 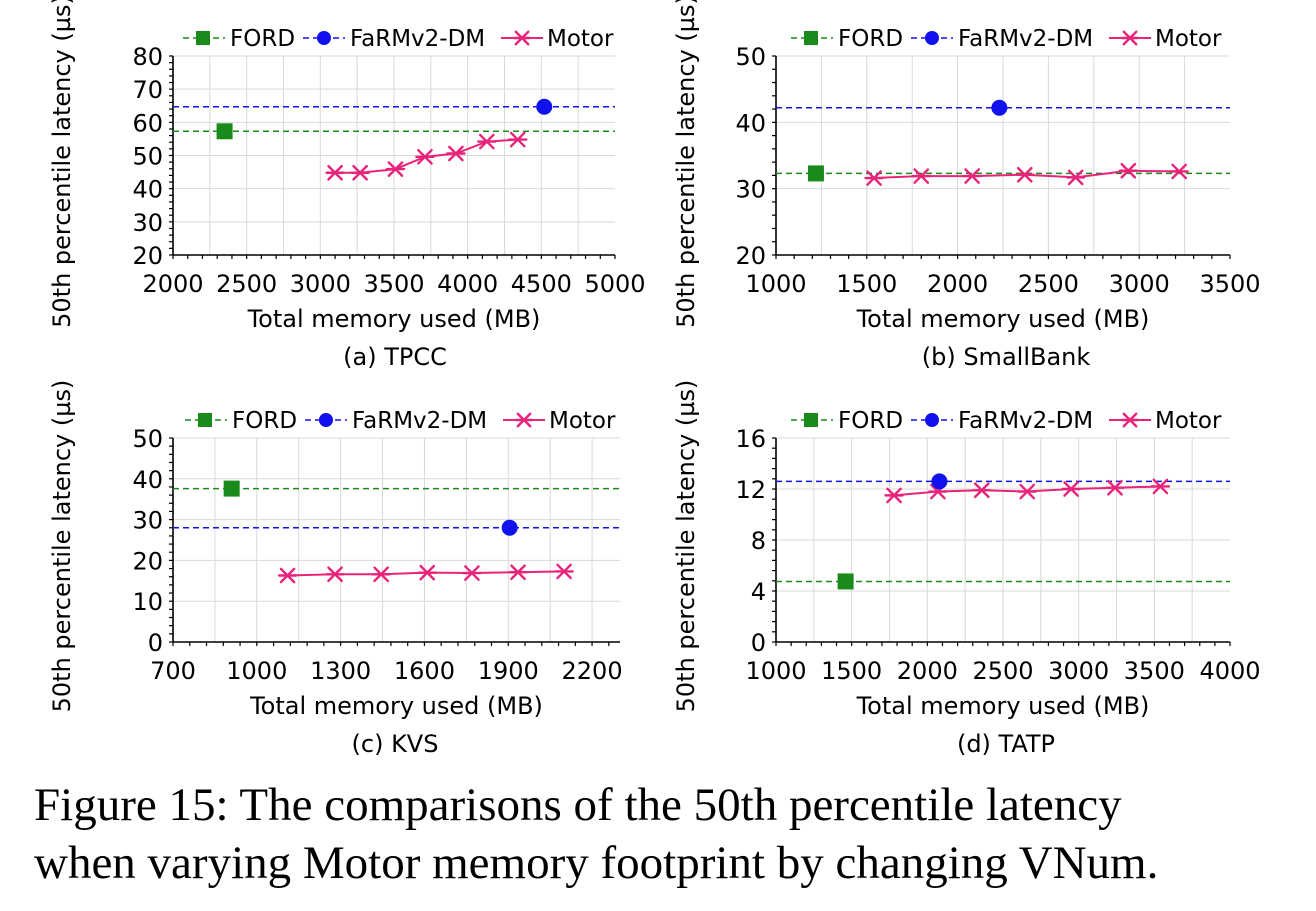 What do you see at coordinates (866, 284) in the screenshot?
I see `x-tick-label: 1500` at bounding box center [866, 284].